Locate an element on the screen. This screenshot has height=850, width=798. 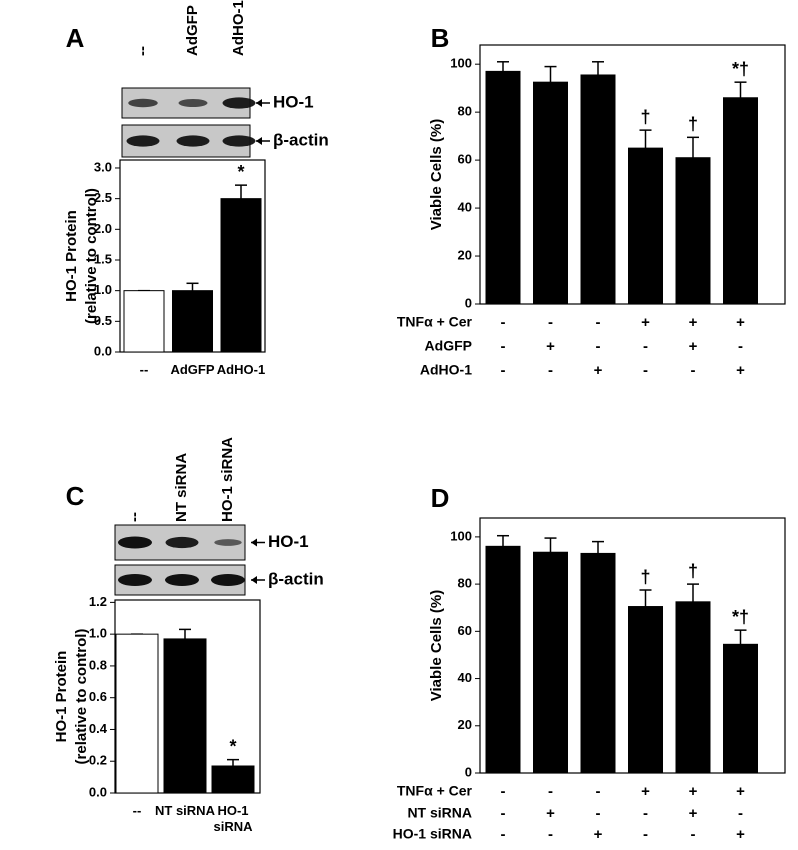
x-tick-label: -- is located at coordinates (137, 810).